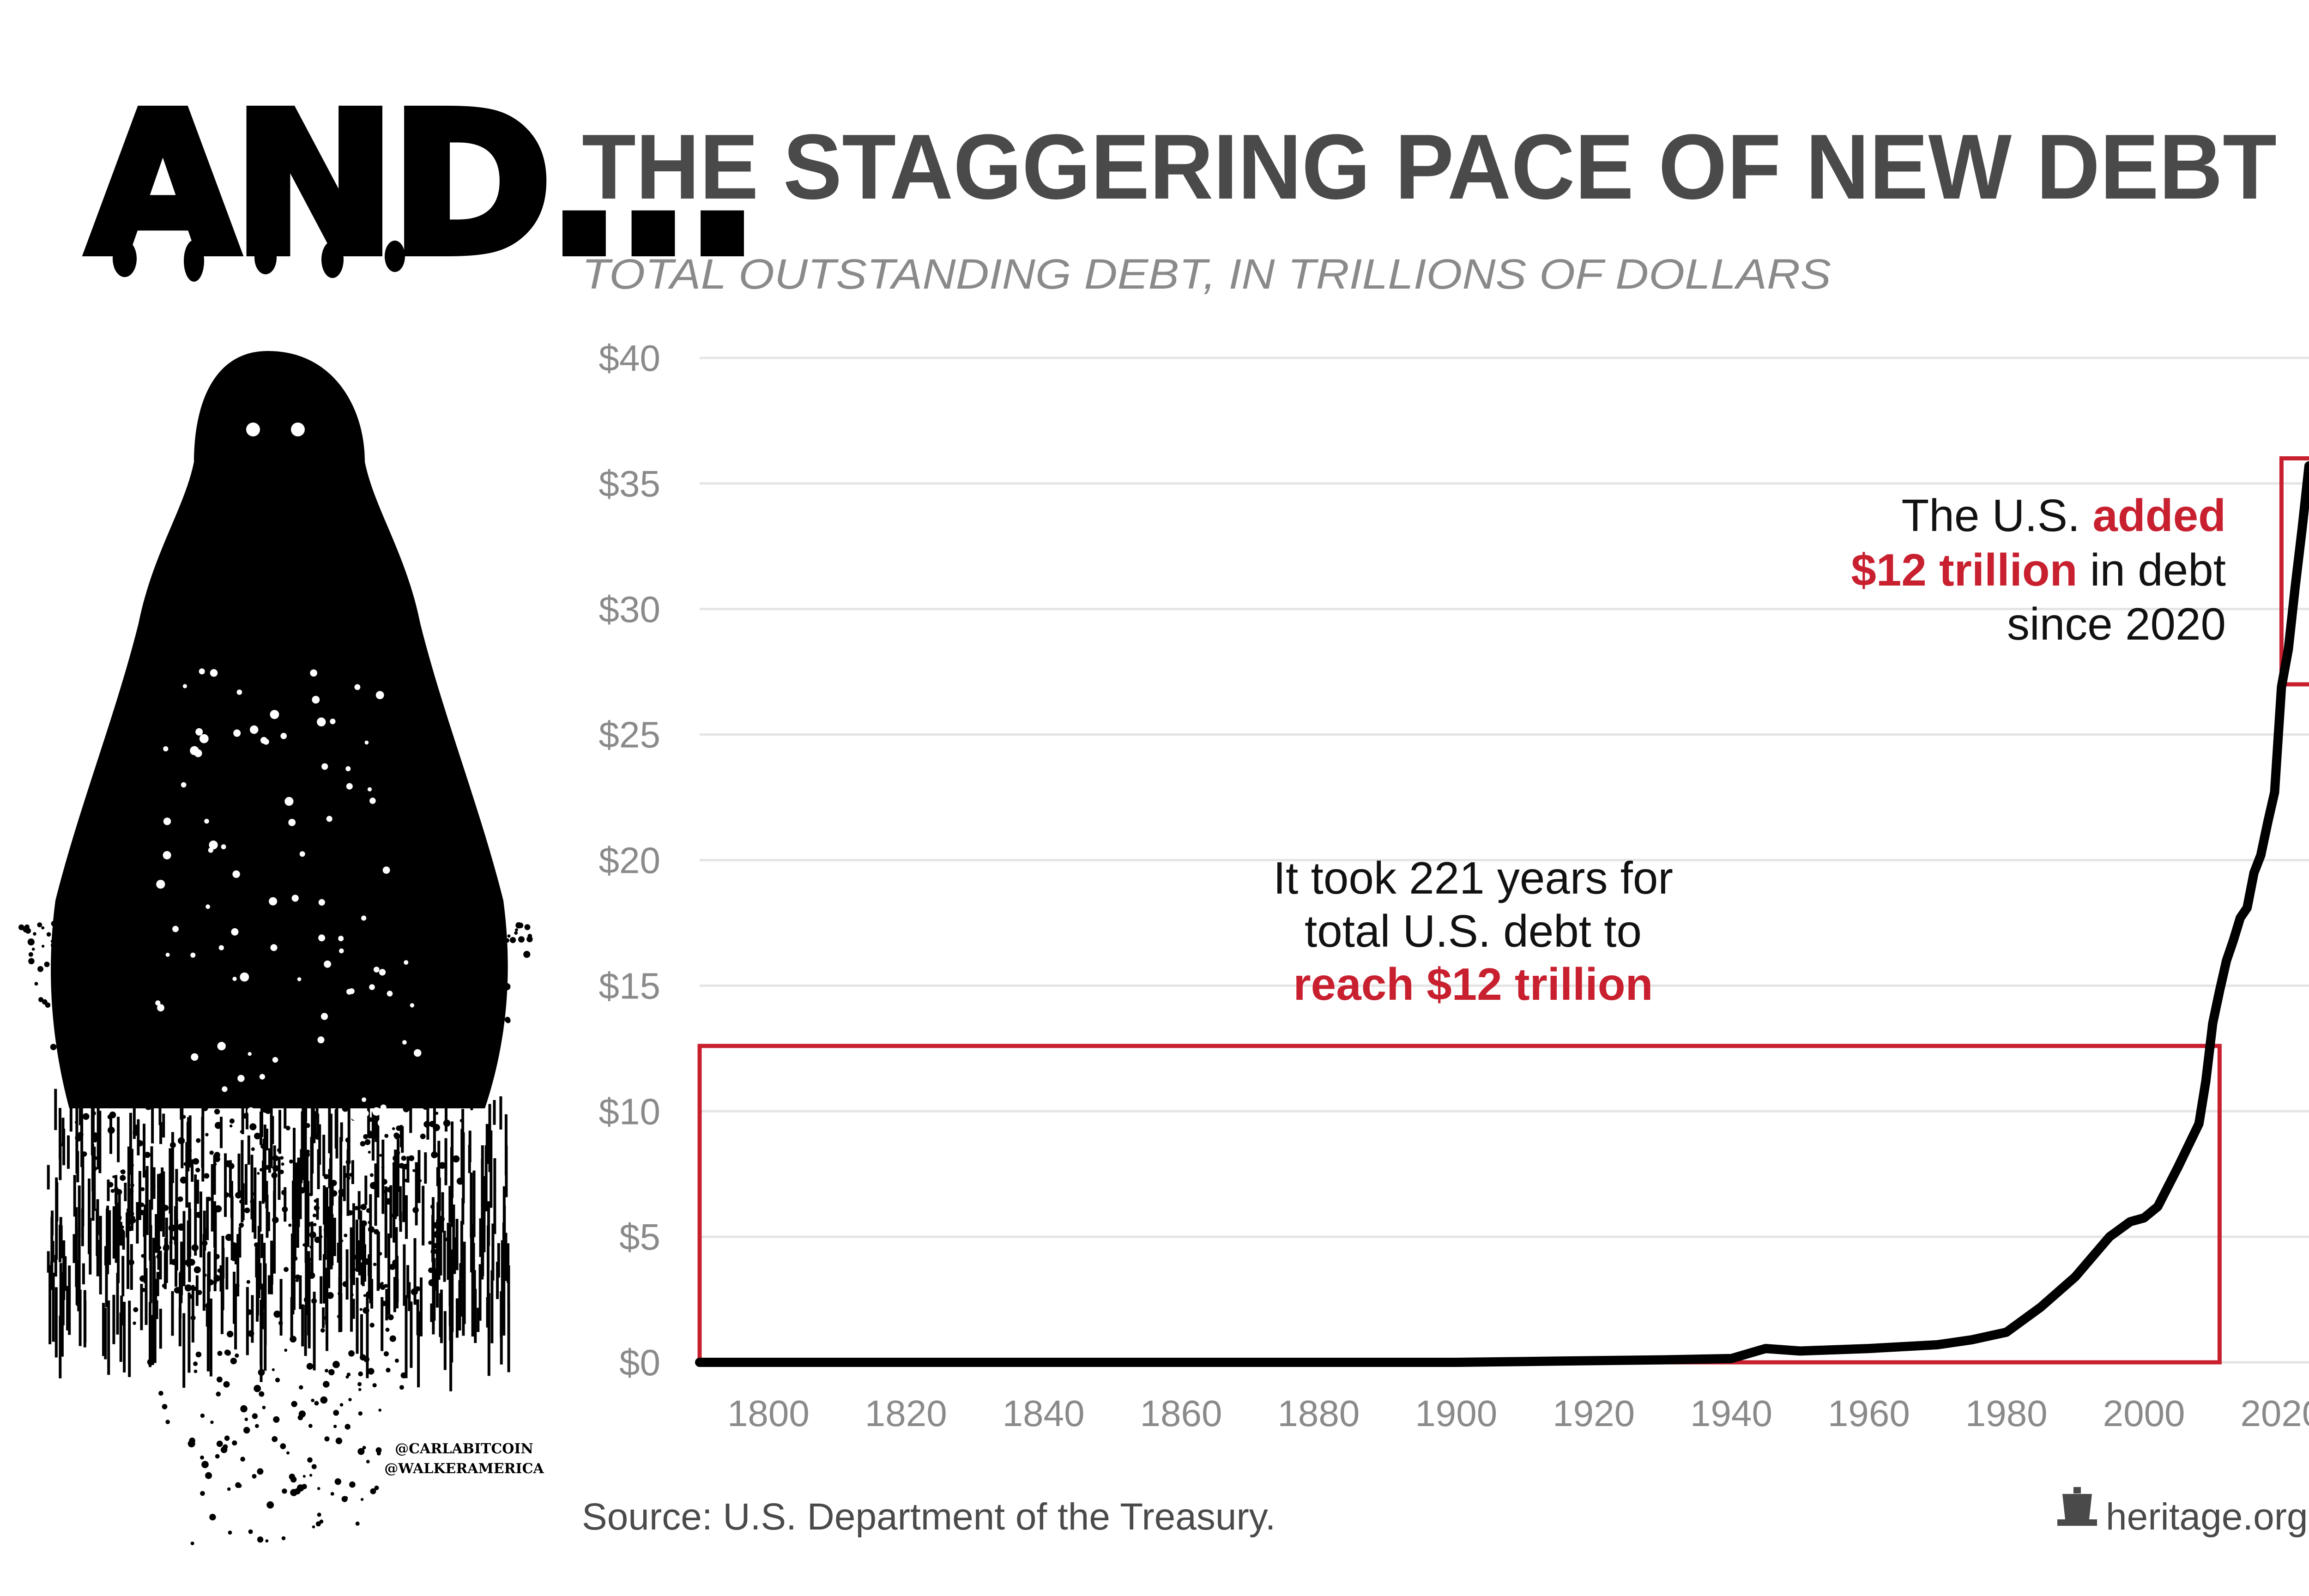 This screenshot has height=1596, width=2309. I want to click on y-tick-label: $15, so click(630, 985).